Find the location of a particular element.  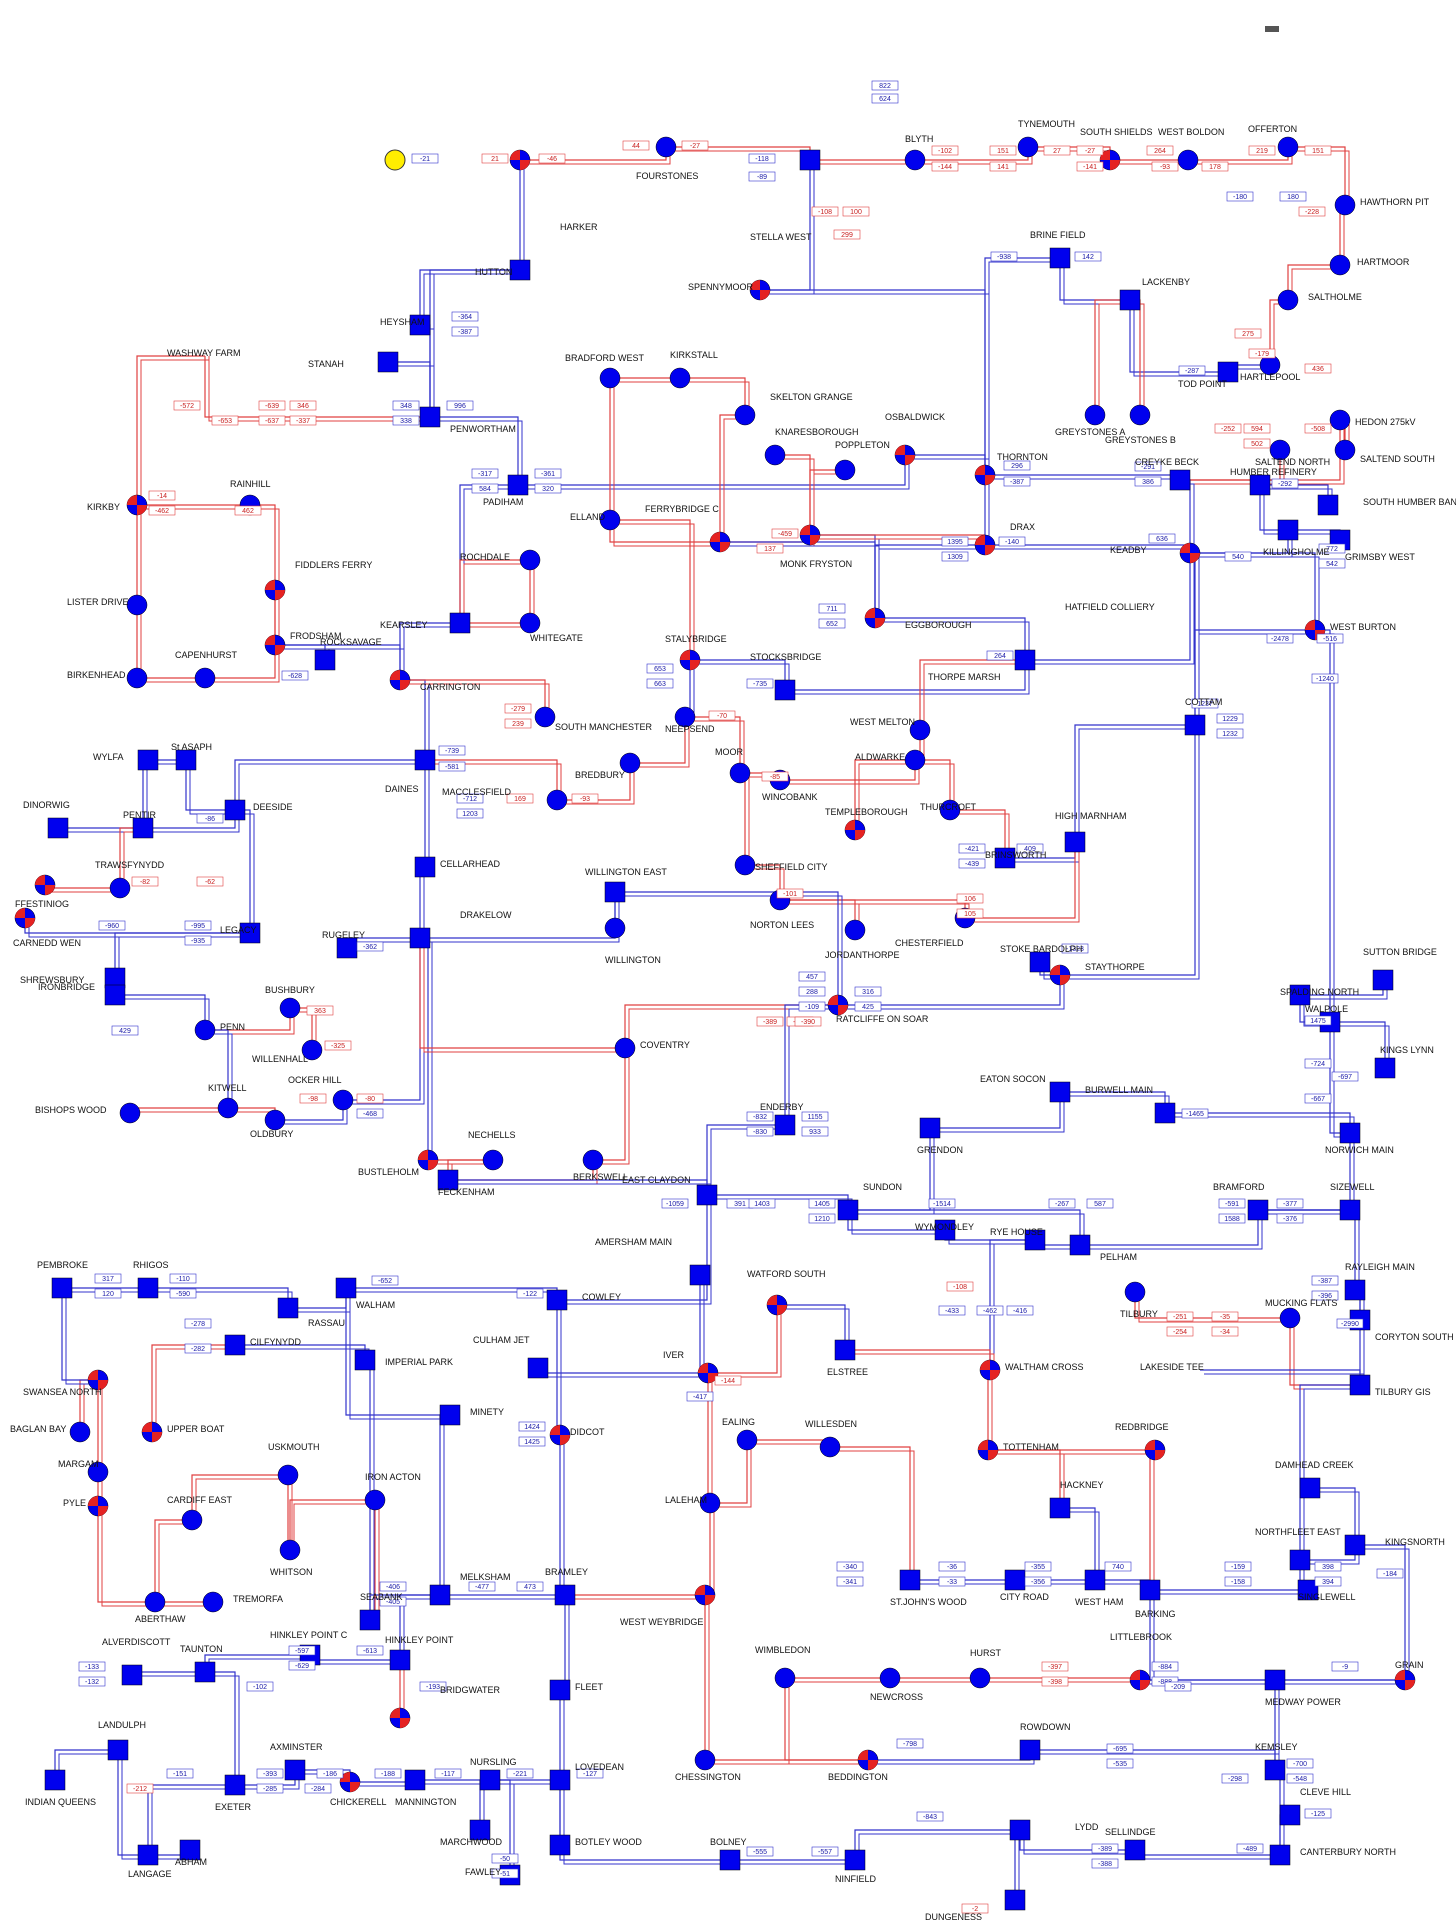

substation-carrington is located at coordinates (400, 680).